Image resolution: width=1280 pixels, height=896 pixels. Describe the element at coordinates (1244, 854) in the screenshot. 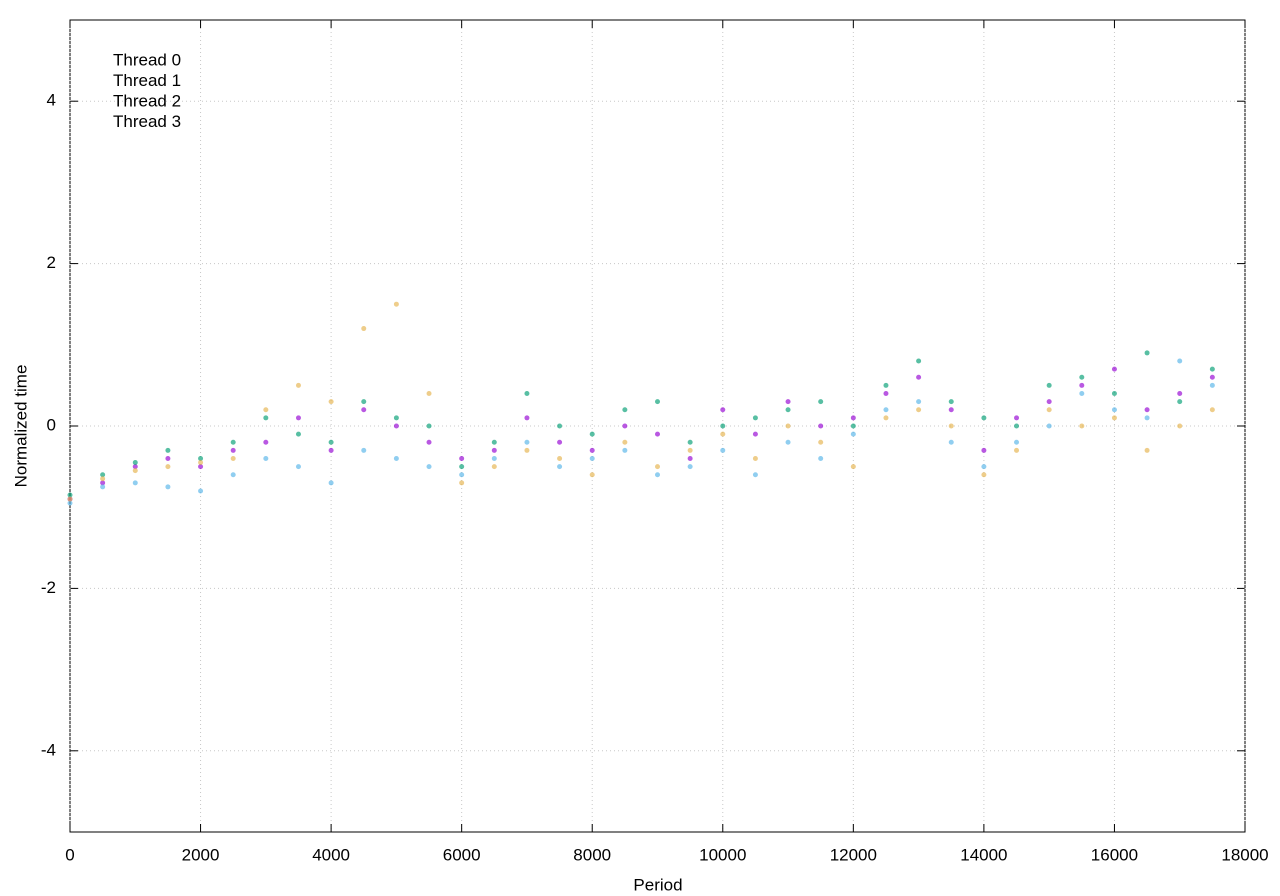

I see `x-tick-label: 18000` at that location.